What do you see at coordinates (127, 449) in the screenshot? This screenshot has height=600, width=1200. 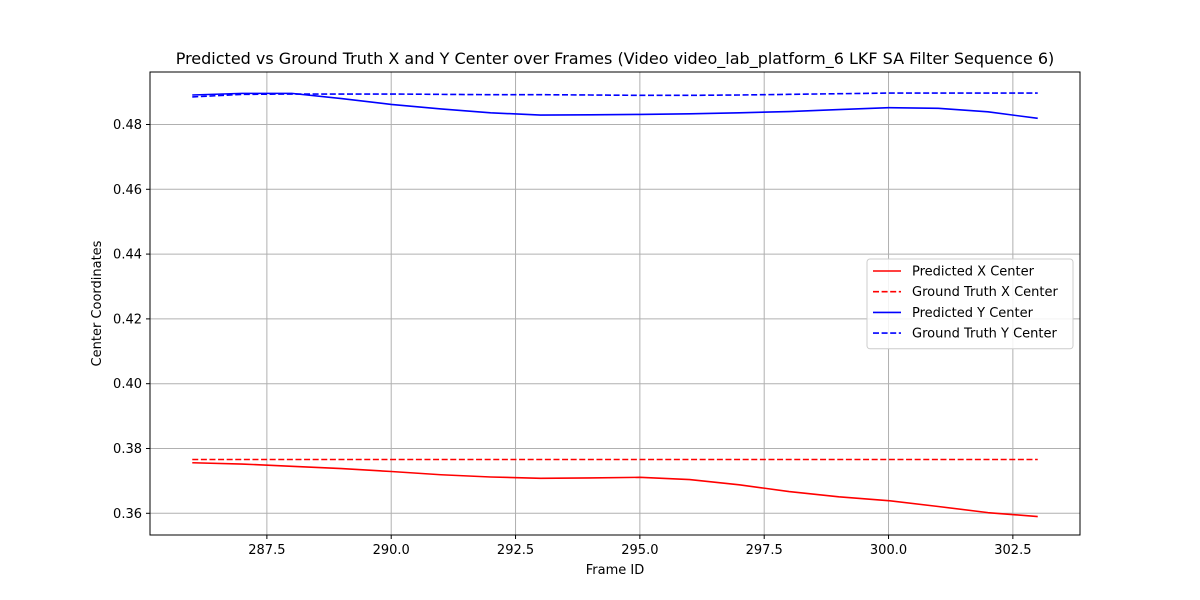 I see `y-tick-label: 0.38` at bounding box center [127, 449].